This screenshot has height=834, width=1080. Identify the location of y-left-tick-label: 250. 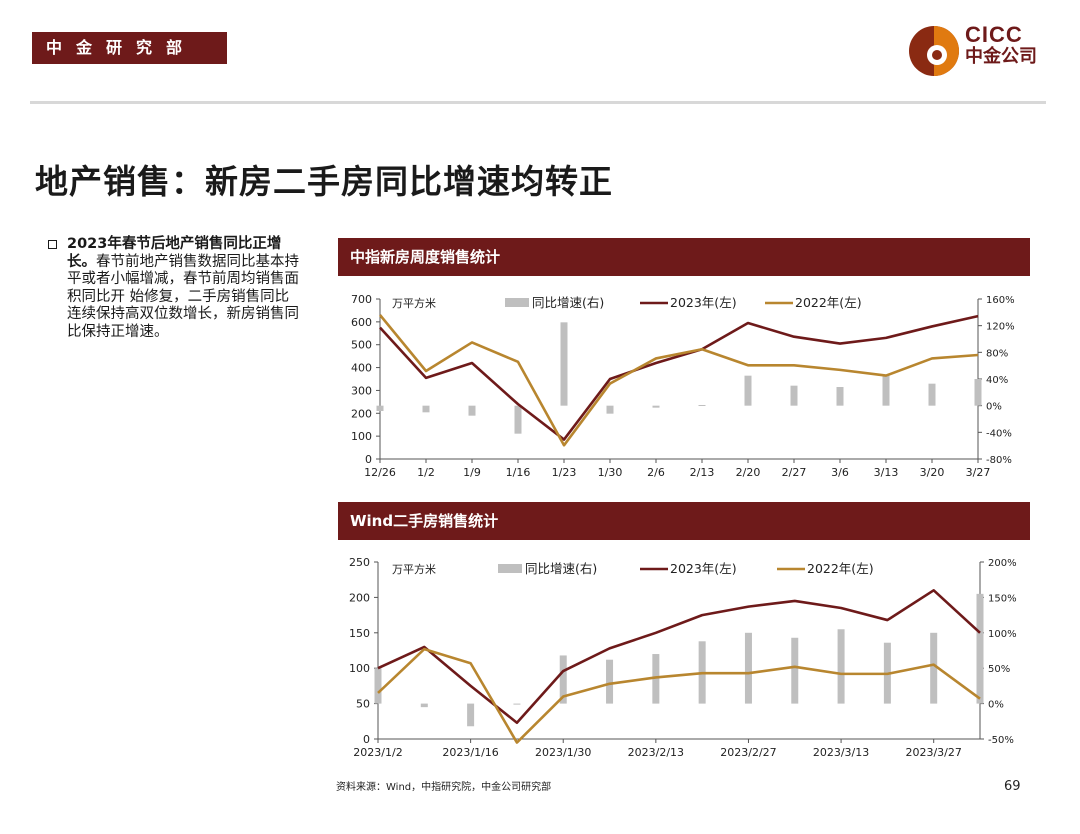
(359, 562).